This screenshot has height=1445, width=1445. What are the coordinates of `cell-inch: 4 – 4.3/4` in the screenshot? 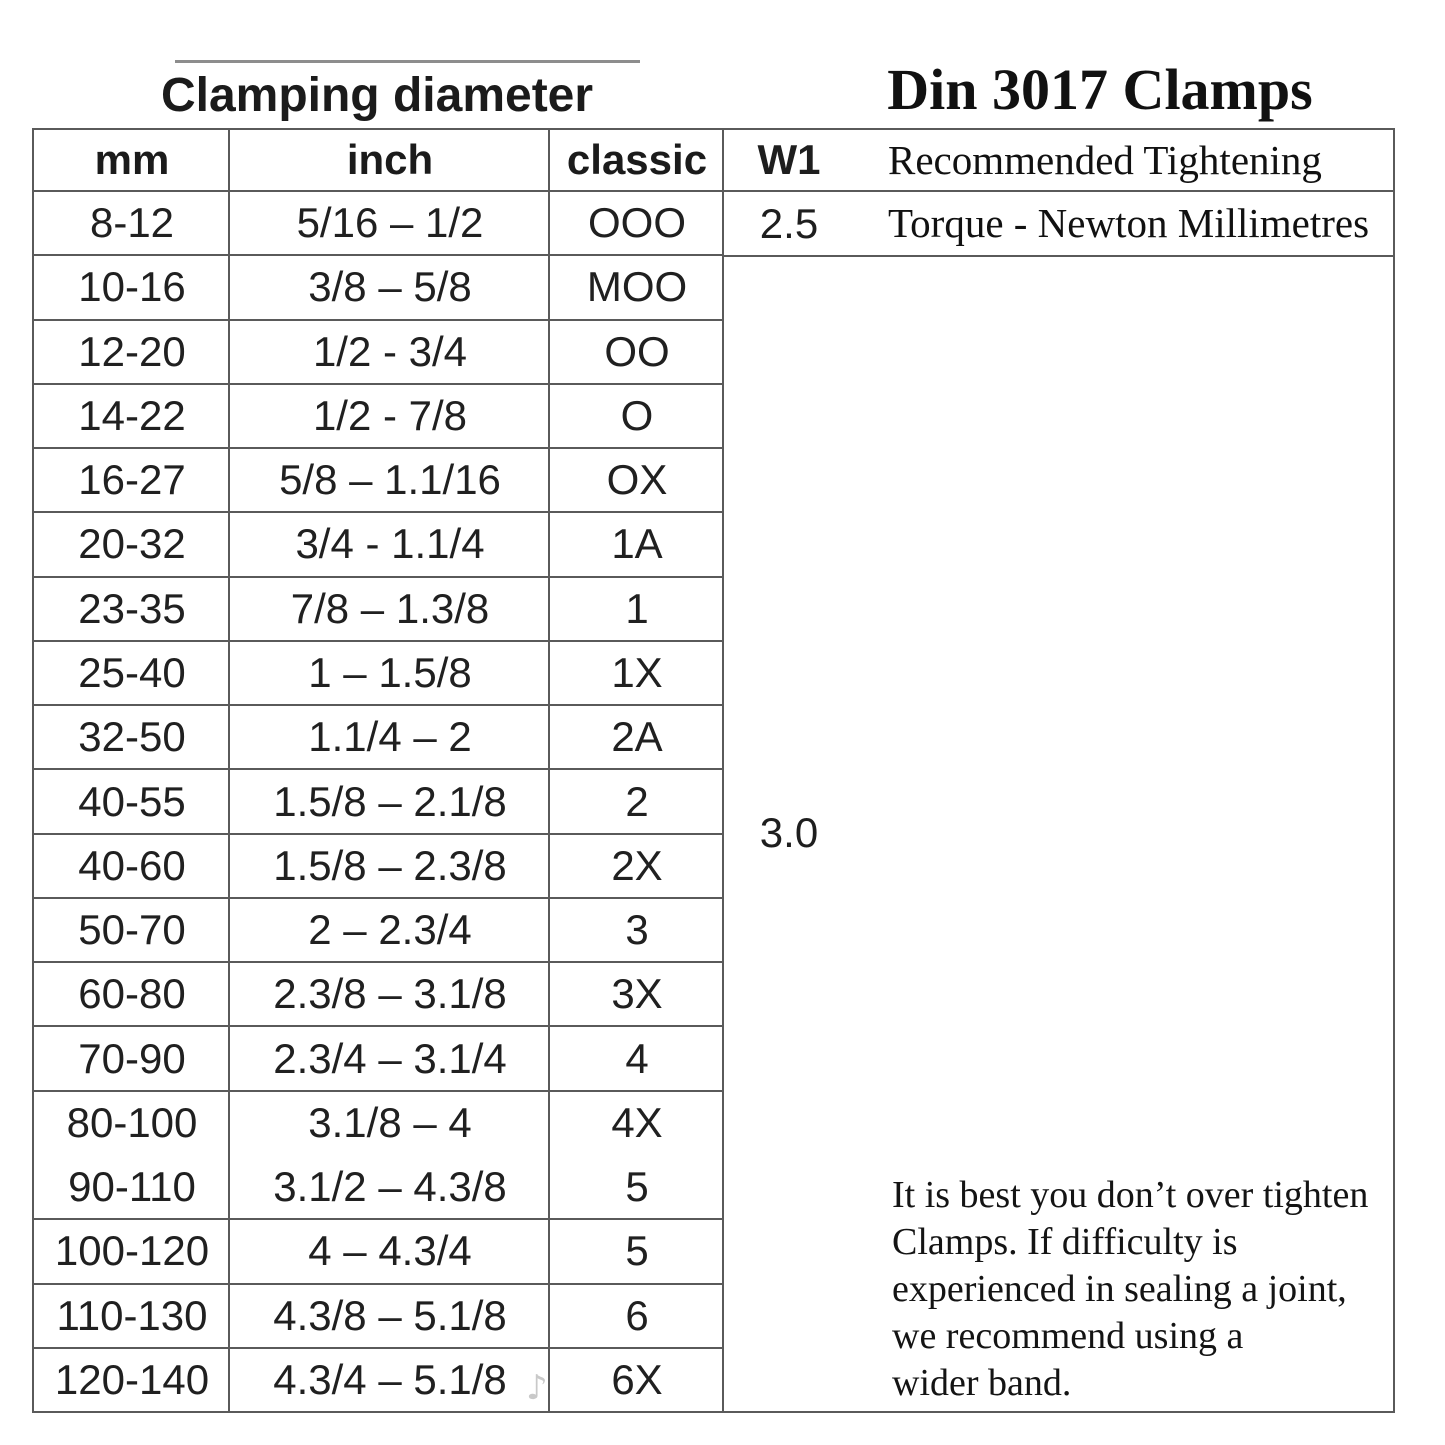 It's located at (390, 1251).